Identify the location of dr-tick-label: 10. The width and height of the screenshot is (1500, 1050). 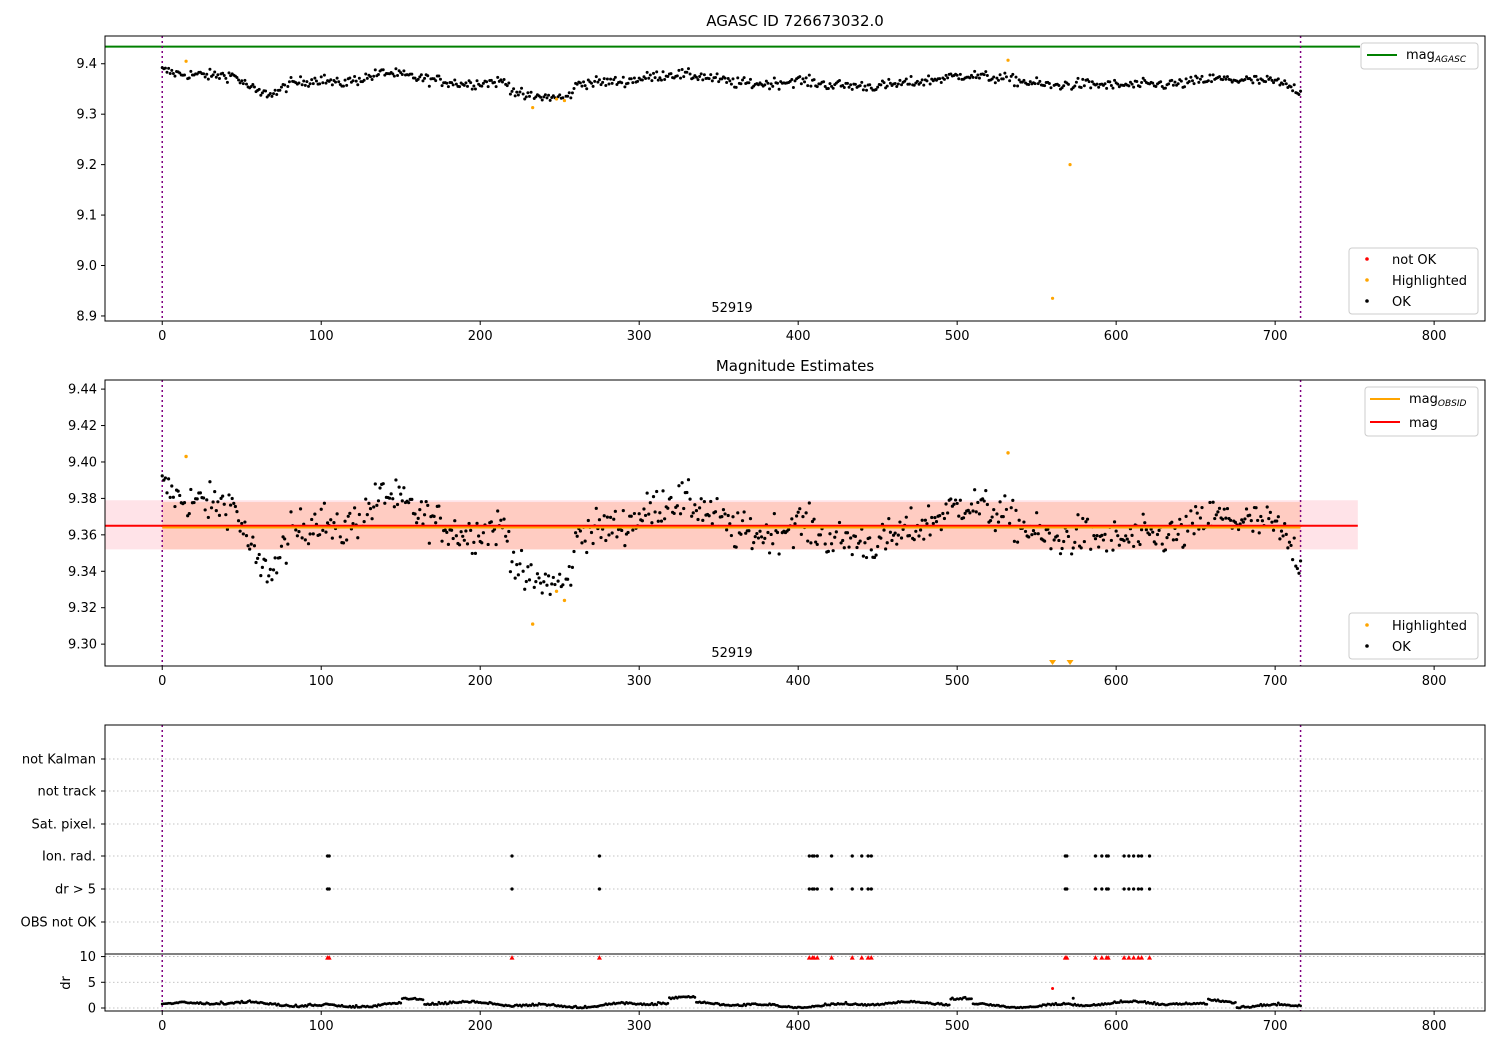
(87, 957).